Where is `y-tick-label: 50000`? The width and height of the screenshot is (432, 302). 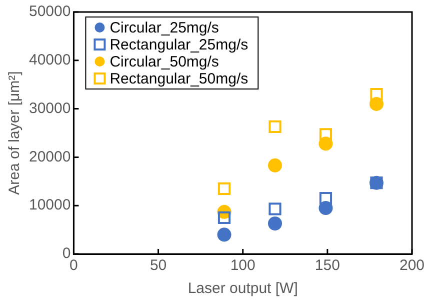
y-tick-label: 50000 is located at coordinates (49, 11).